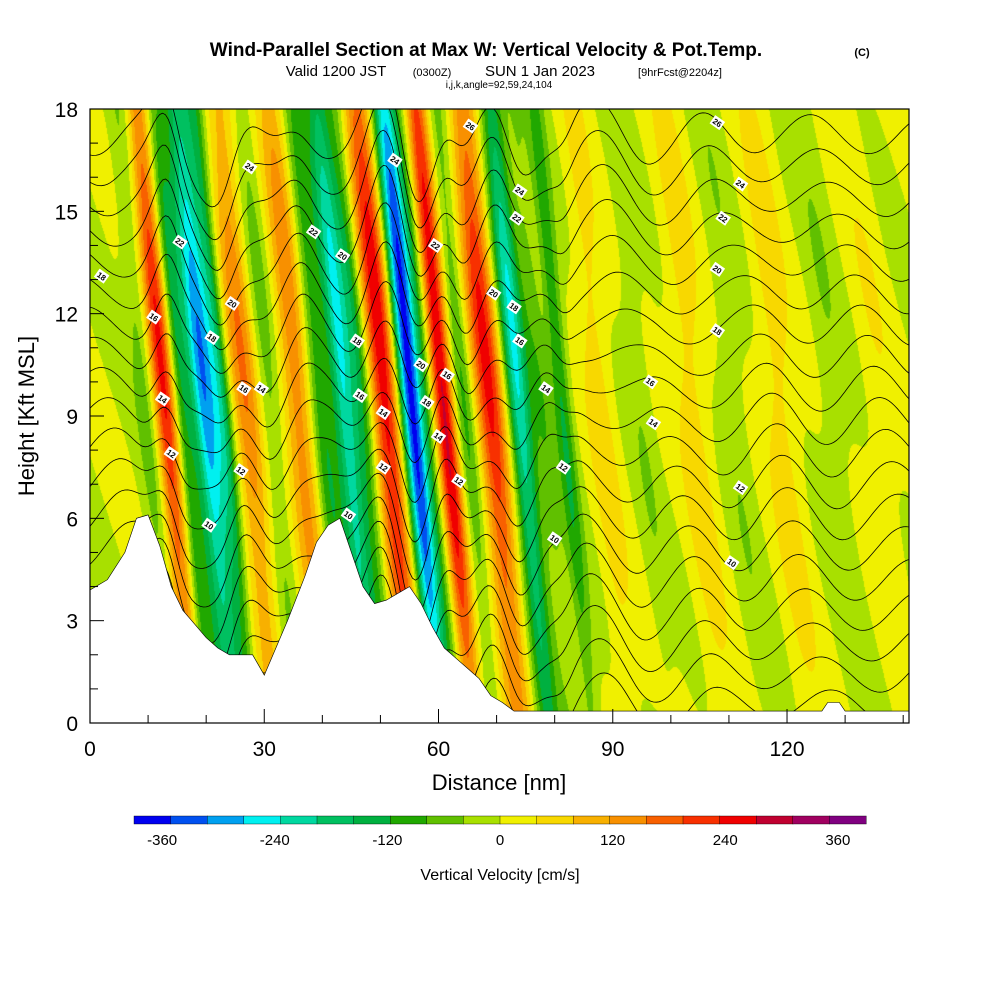 The height and width of the screenshot is (1000, 1000). Describe the element at coordinates (72, 519) in the screenshot. I see `y-tick-label: 6` at that location.